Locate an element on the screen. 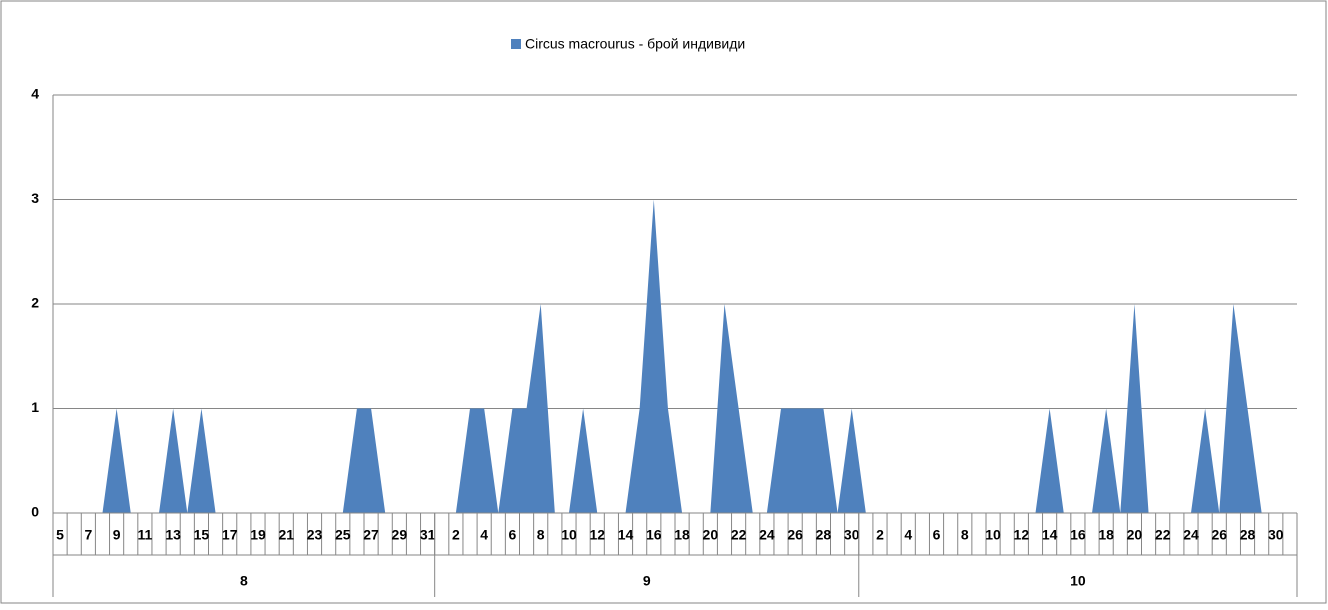 The width and height of the screenshot is (1328, 610). group-label: 10 is located at coordinates (1078, 581).